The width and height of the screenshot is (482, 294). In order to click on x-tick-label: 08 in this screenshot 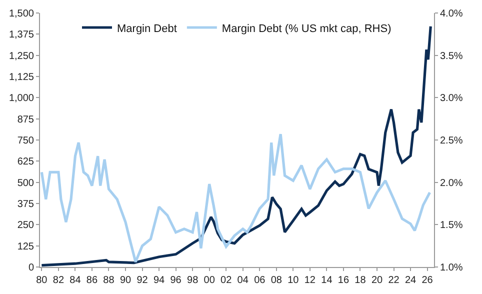, I will do `click(276, 280)`.